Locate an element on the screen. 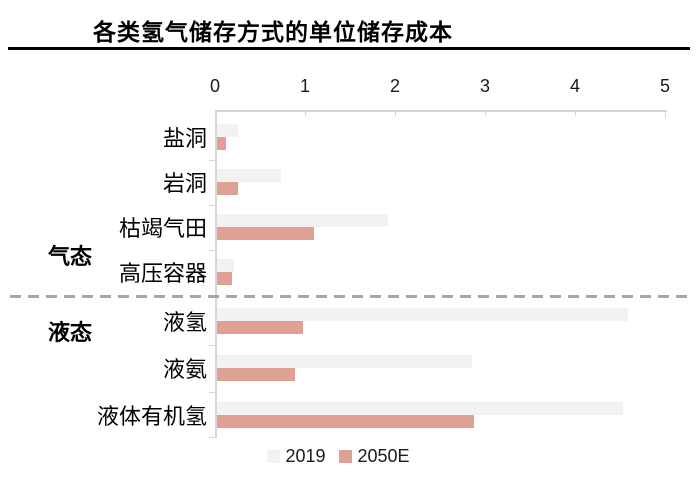 This screenshot has height=478, width=697. x-tick-label-3: 3 is located at coordinates (485, 86).